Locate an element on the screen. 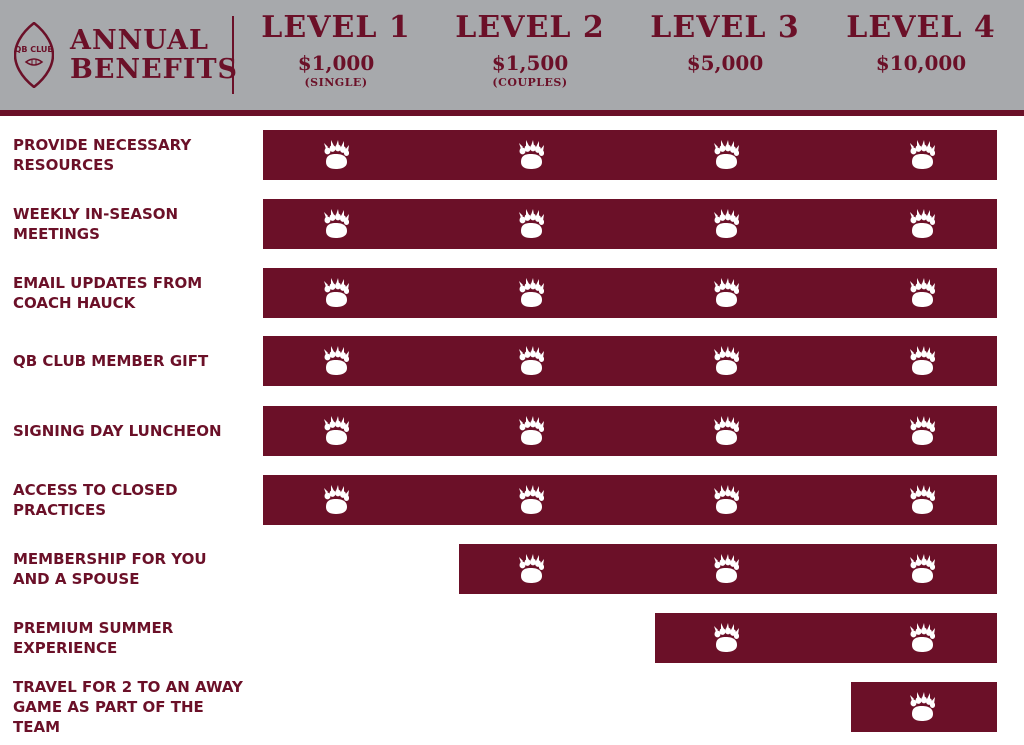 This screenshot has height=745, width=1024. benefit-label-line: EMAIL UPDATES FROM is located at coordinates (108, 283).